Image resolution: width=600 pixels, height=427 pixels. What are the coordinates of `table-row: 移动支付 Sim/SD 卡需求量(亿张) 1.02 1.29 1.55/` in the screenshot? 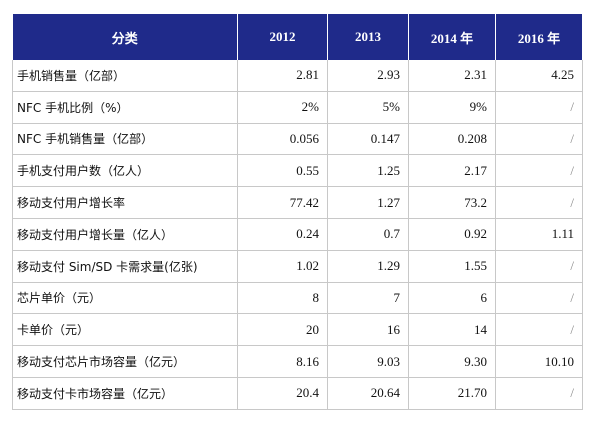 It's located at (297, 266).